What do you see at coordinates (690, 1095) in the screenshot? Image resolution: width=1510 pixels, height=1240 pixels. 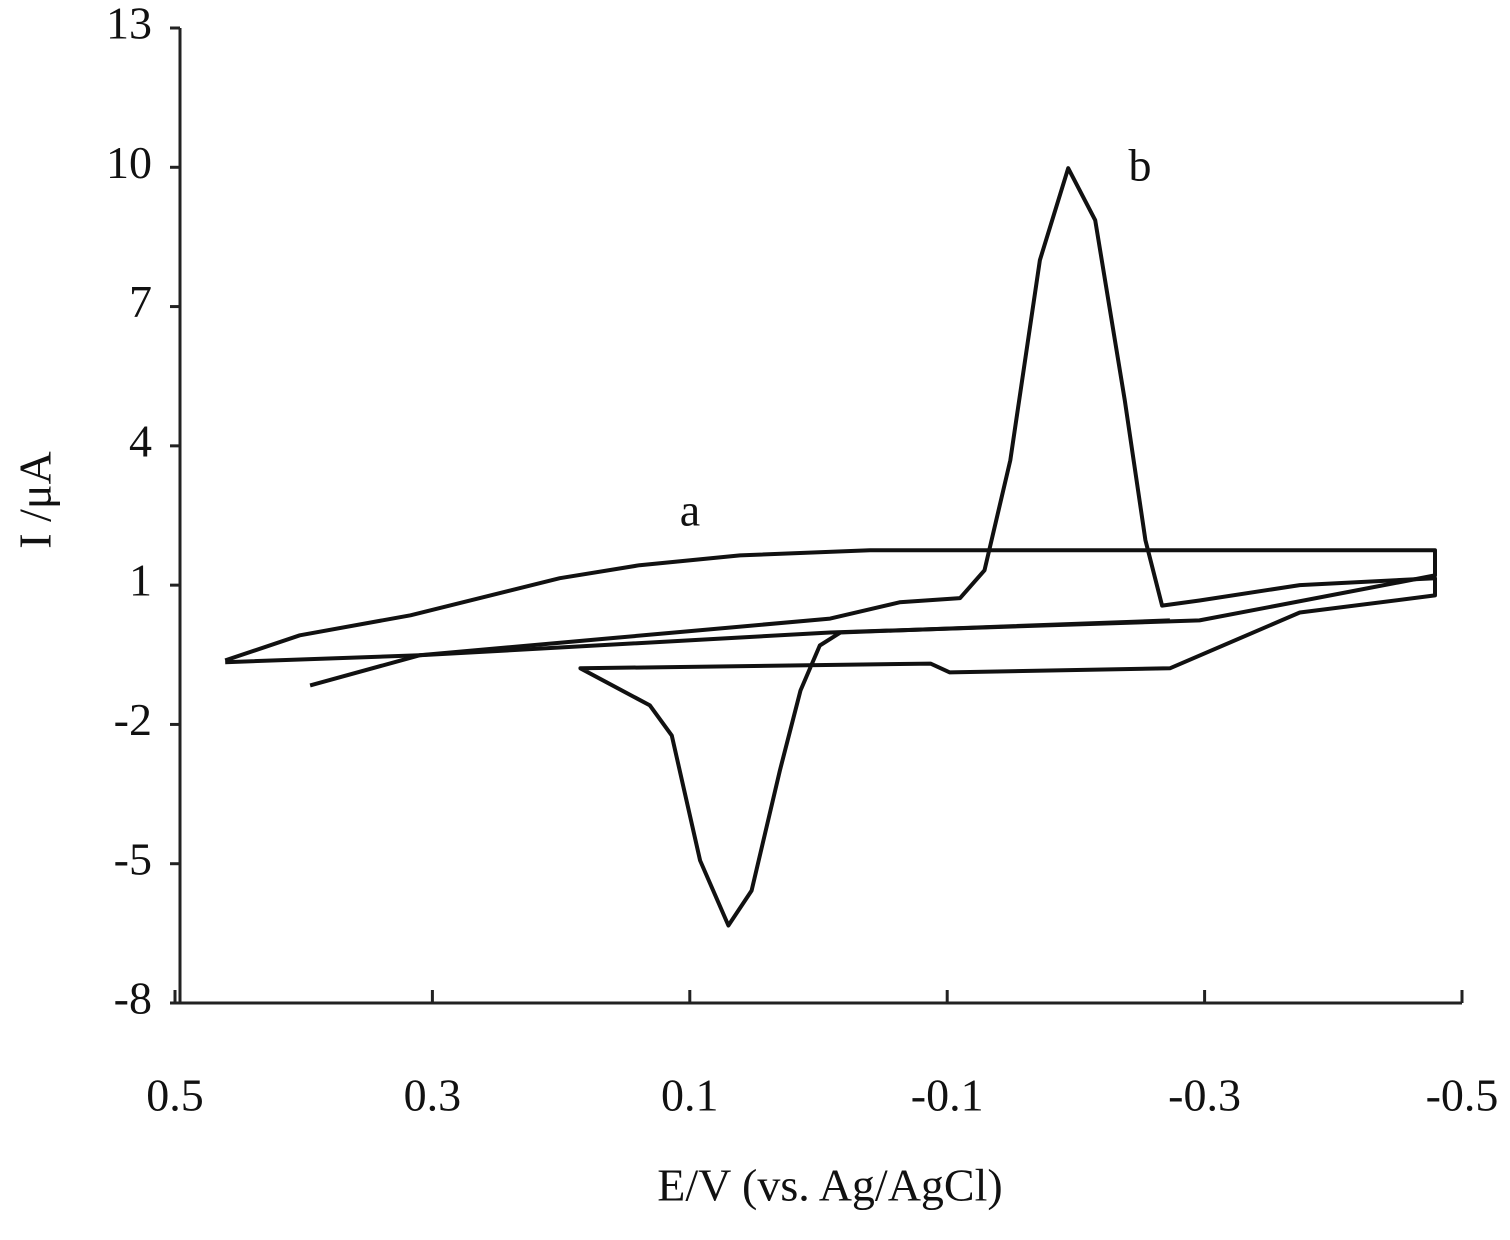 I see `x-tick-label: 0.1` at bounding box center [690, 1095].